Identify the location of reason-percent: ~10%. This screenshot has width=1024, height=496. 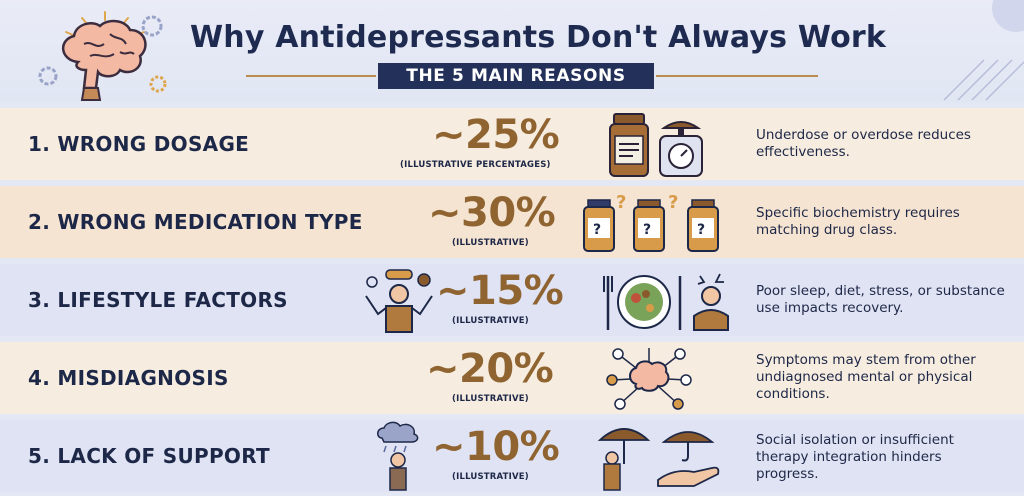
(496, 447).